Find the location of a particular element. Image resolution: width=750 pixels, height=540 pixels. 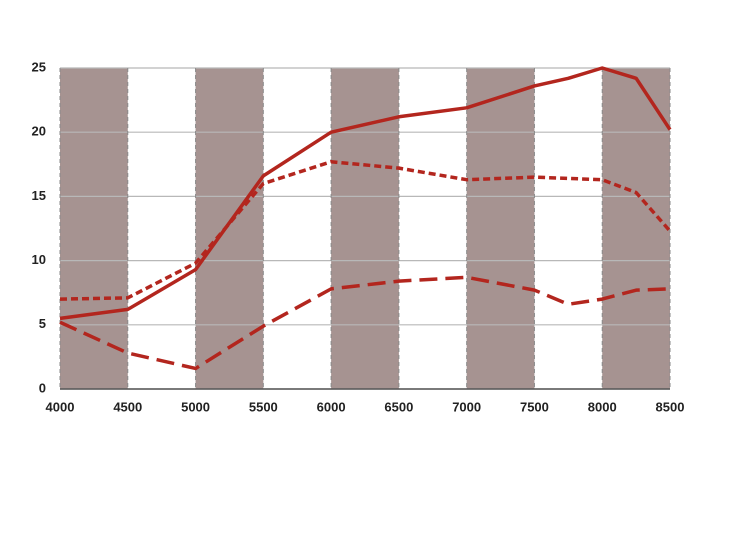

y-tick-label: 10 is located at coordinates (39, 259).